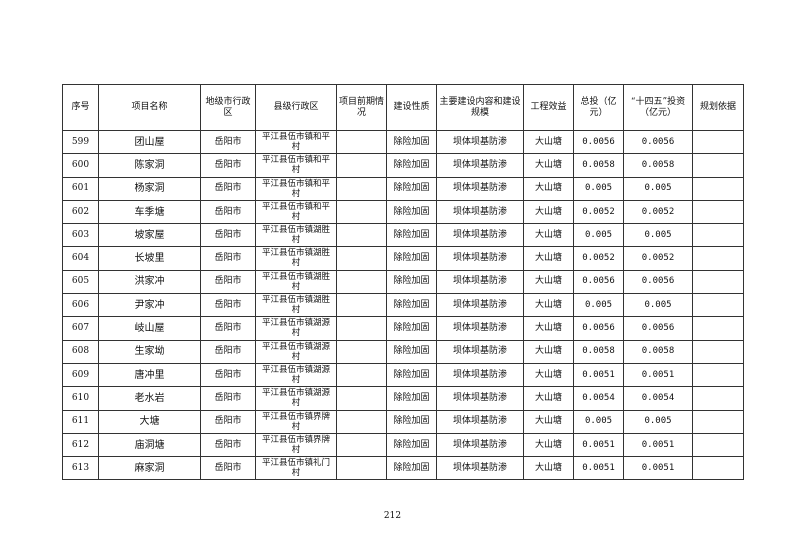  What do you see at coordinates (80, 165) in the screenshot?
I see `cell-index: 600` at bounding box center [80, 165].